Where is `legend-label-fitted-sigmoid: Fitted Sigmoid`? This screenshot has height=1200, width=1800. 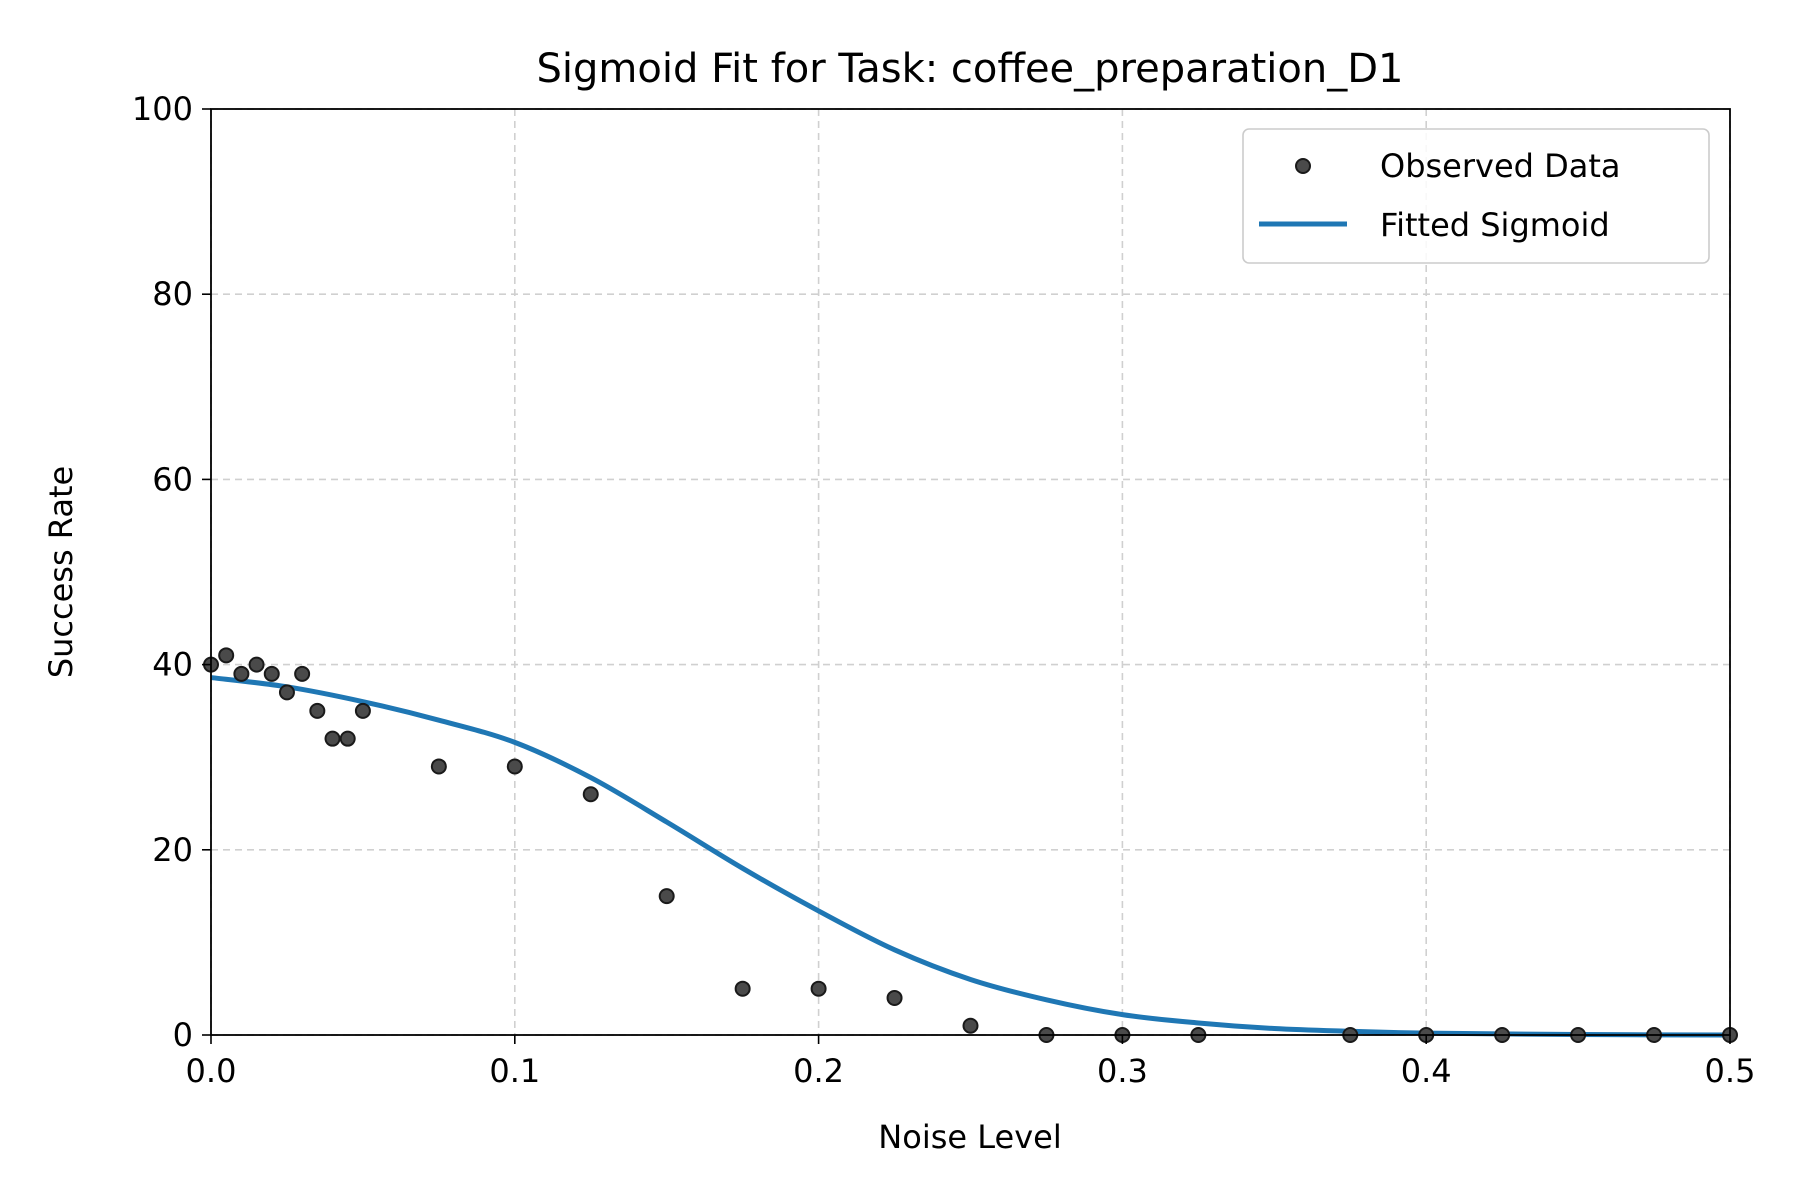 legend-label-fitted-sigmoid: Fitted Sigmoid is located at coordinates (1495, 225).